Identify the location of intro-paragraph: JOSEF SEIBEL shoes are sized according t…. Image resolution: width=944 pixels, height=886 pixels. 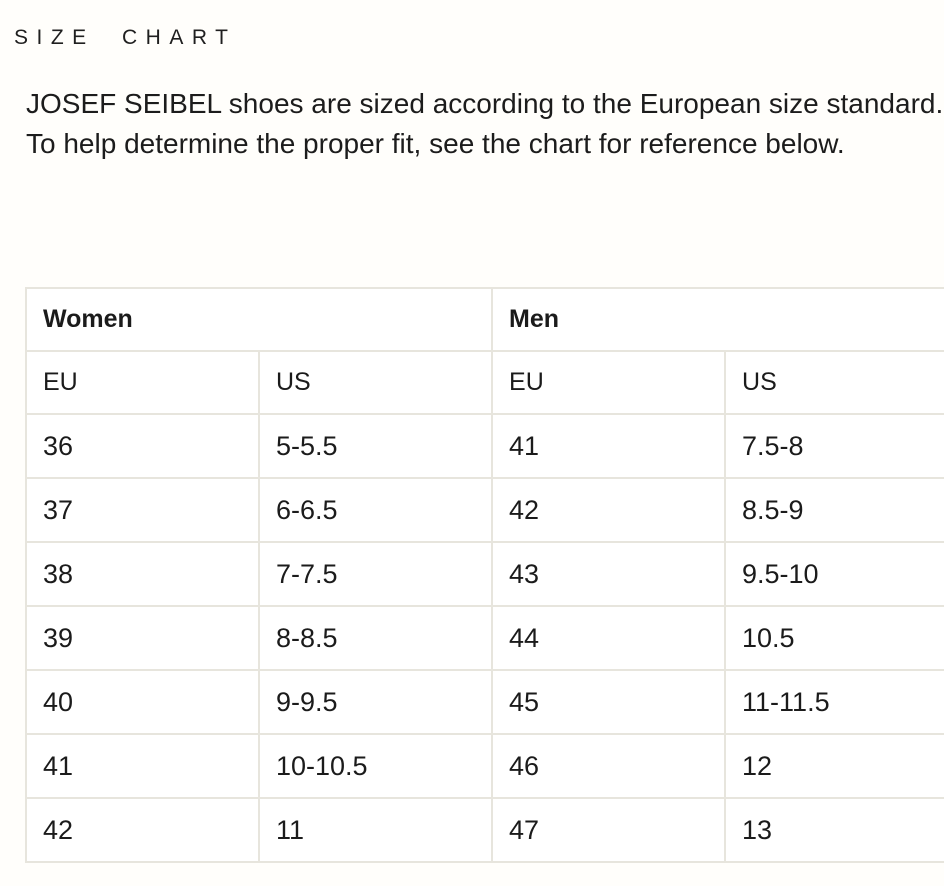
(485, 123).